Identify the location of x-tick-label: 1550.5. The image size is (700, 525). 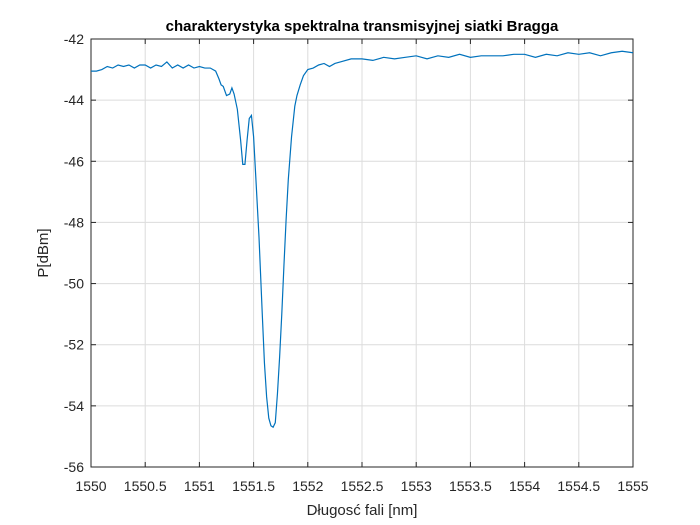
(145, 486).